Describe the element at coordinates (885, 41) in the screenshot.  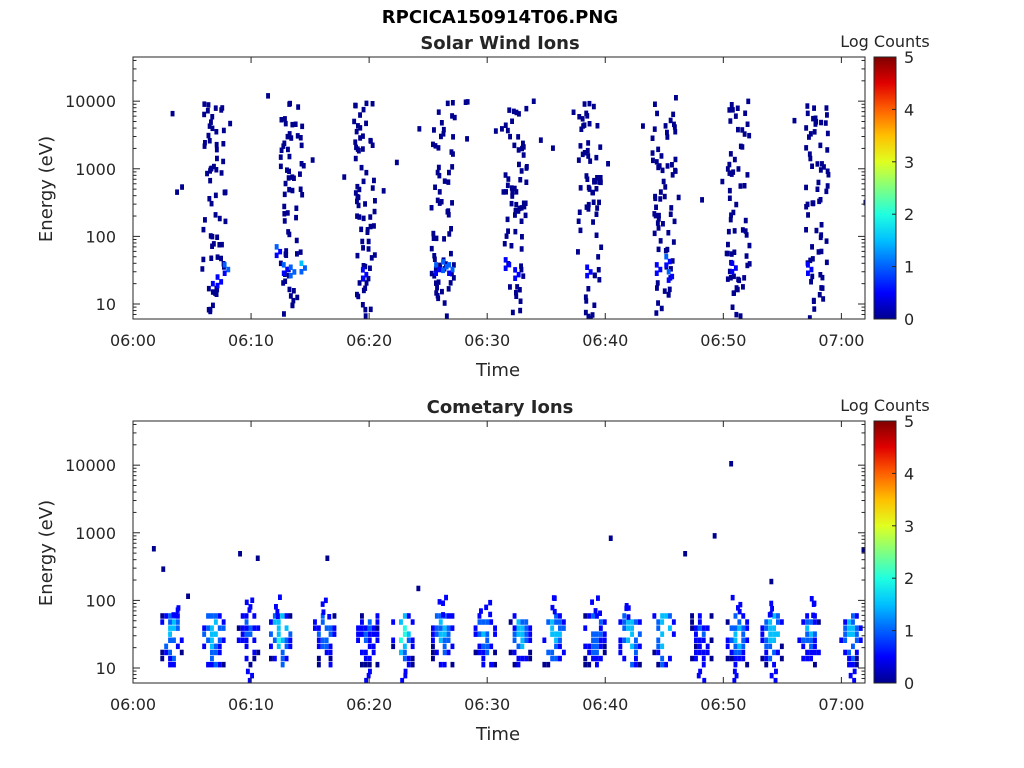
I see `solar-wind-colorbar-label: Log Counts` at that location.